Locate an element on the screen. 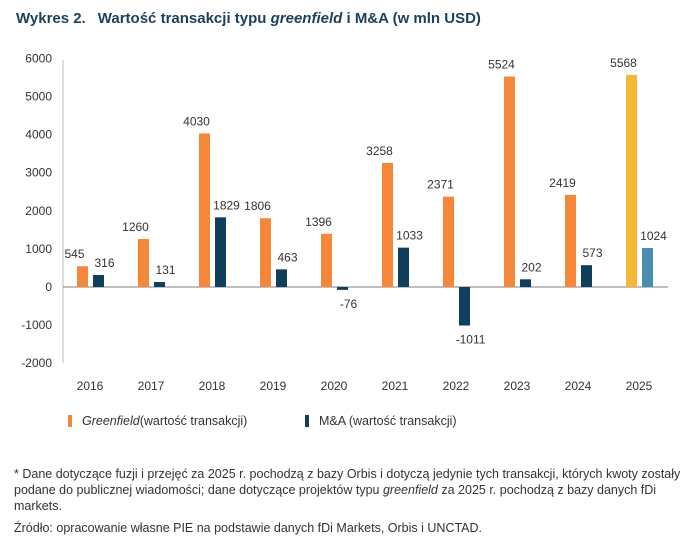 The image size is (696, 558). data-label-greenfield: 545 is located at coordinates (74, 254).